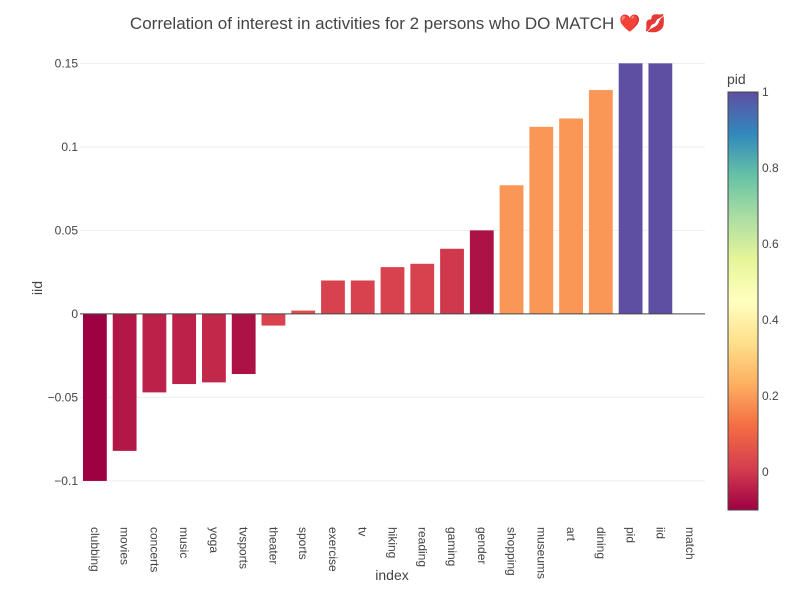 The height and width of the screenshot is (600, 800). I want to click on x-tick-label: concerts, so click(154, 549).